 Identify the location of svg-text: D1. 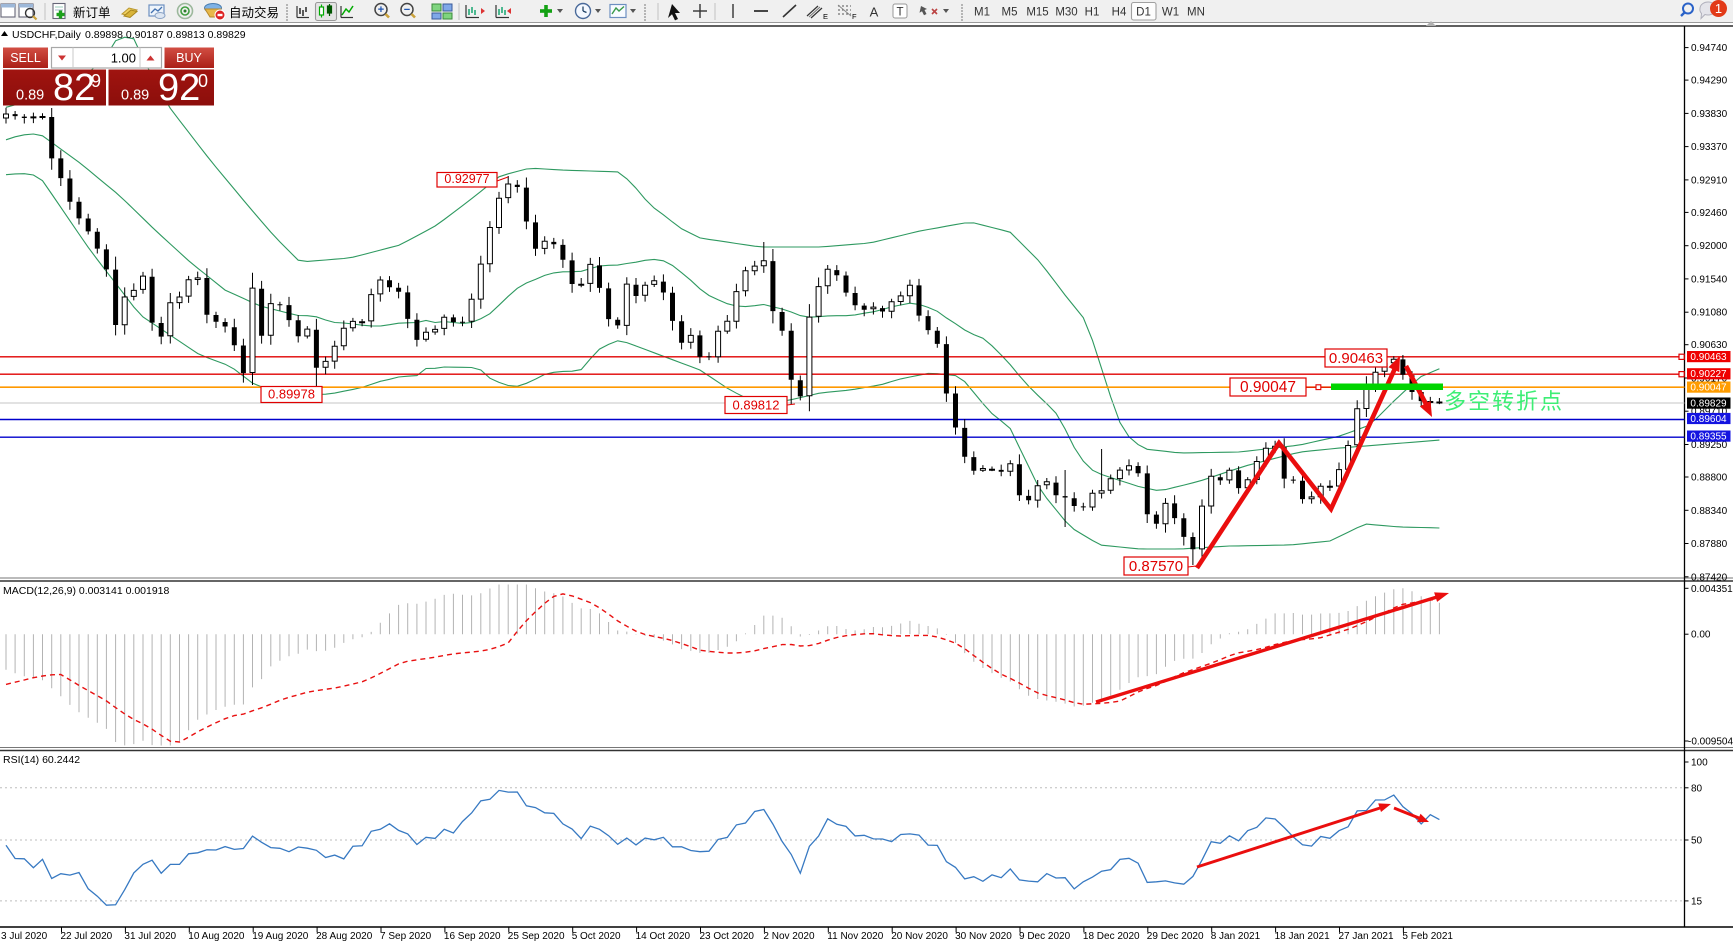
(1143, 13).